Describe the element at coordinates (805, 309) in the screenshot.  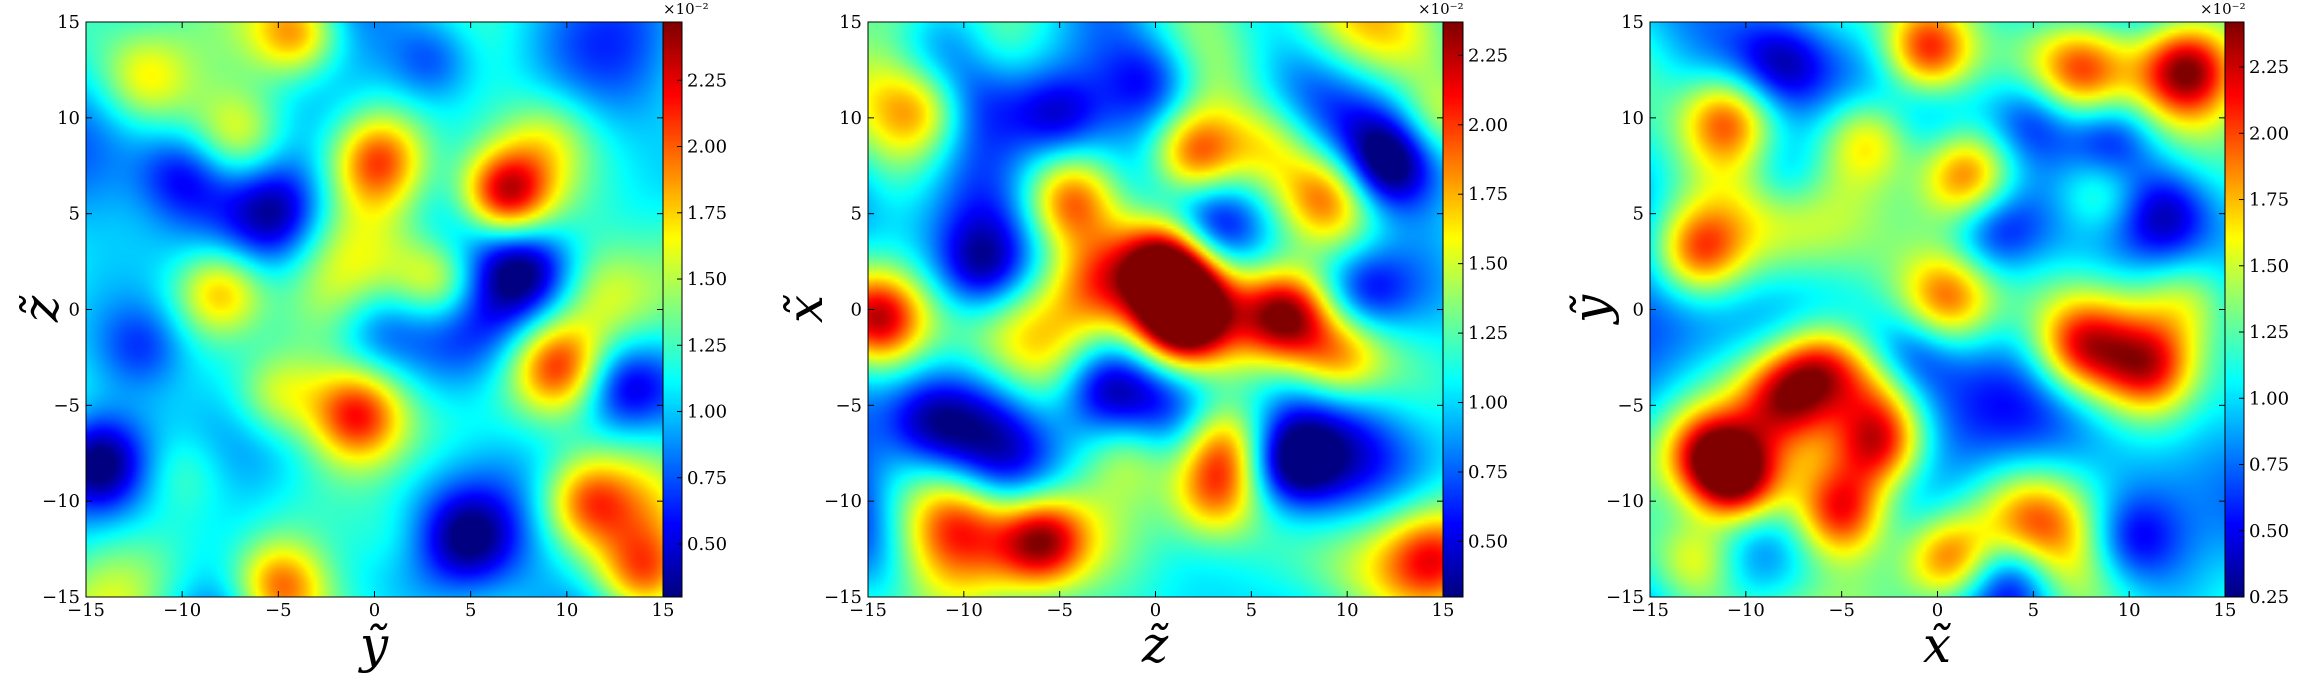
I see `y-axis-label: x̃` at that location.